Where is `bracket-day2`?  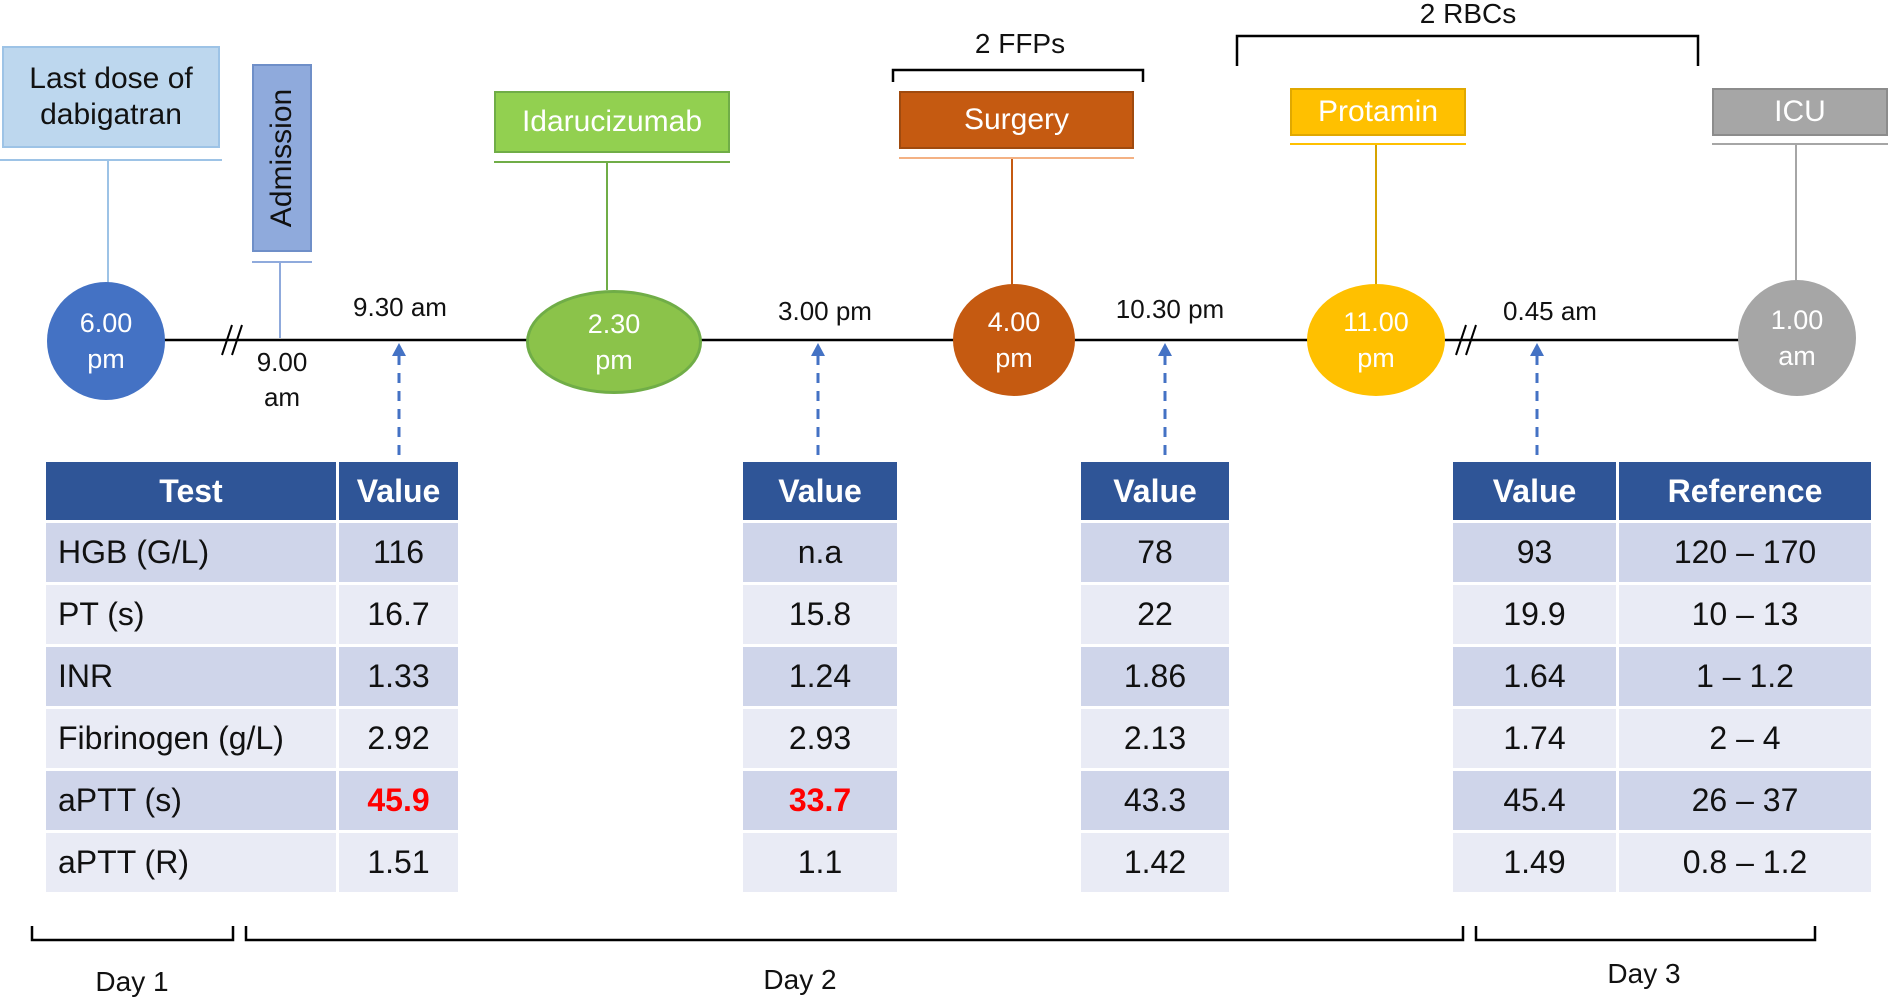
bracket-day2 is located at coordinates (854, 934).